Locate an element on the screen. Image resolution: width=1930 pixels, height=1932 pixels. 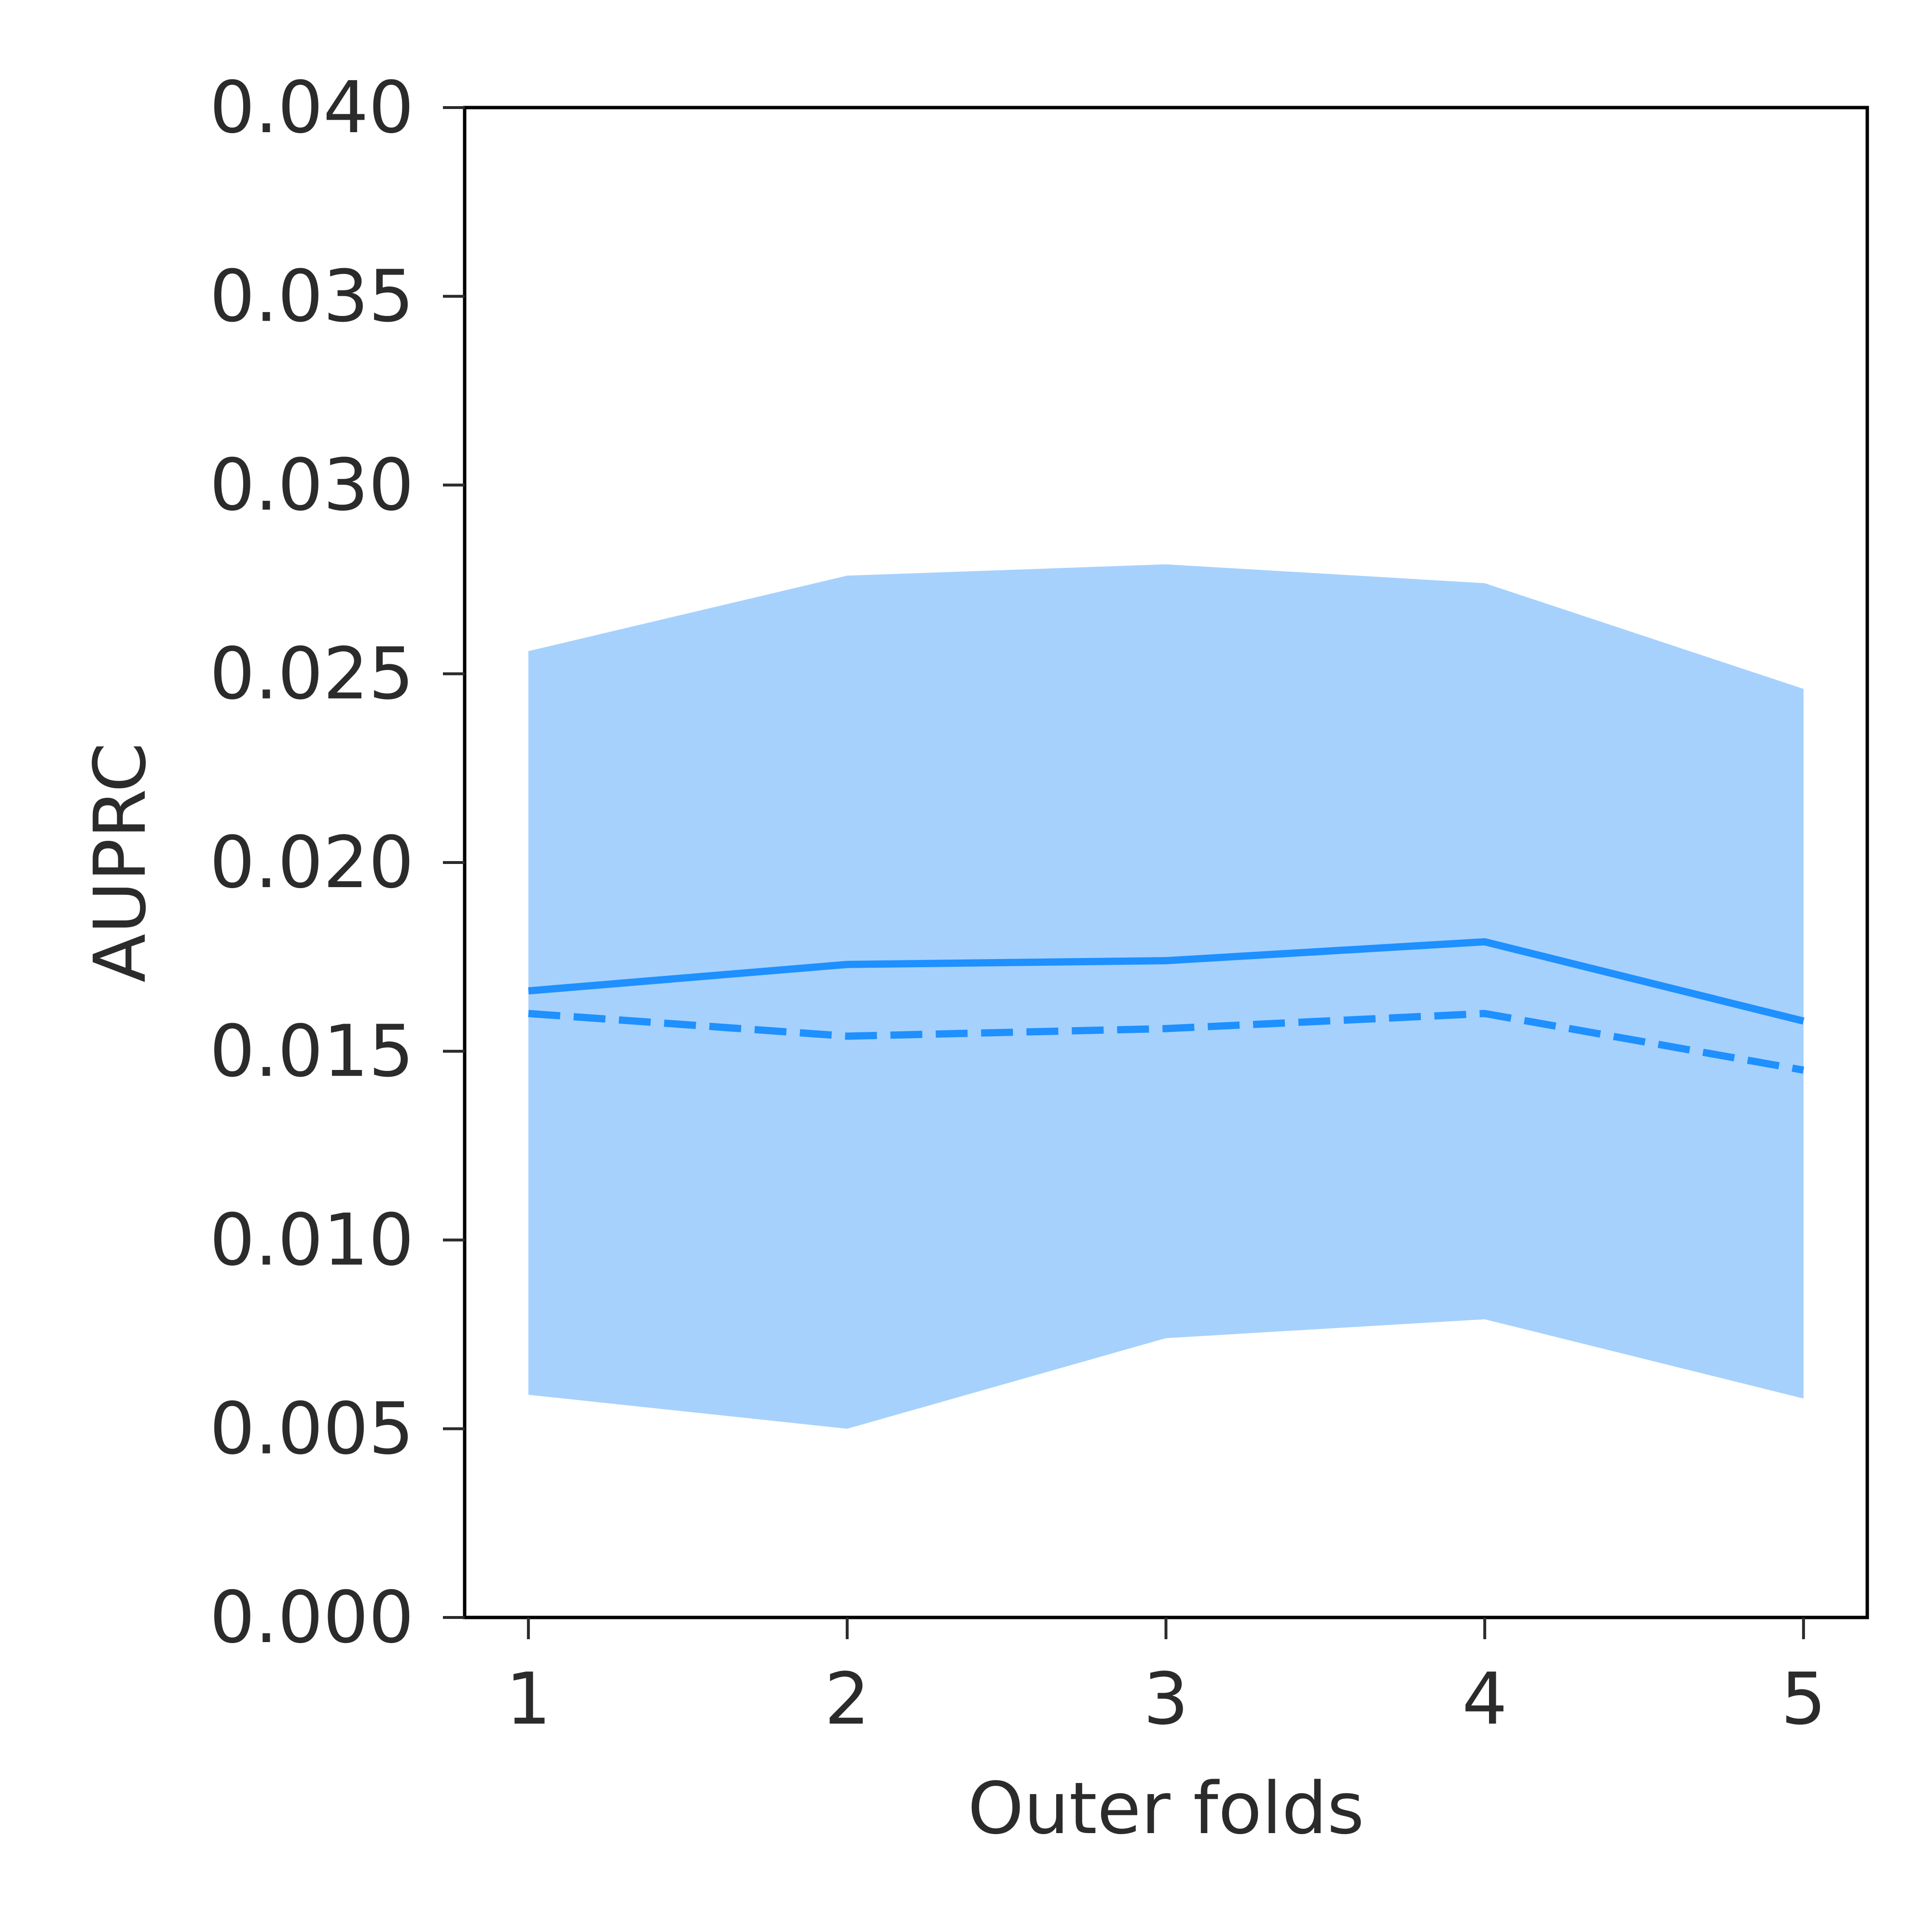
y-tick-label: 0.035 is located at coordinates (311, 297).